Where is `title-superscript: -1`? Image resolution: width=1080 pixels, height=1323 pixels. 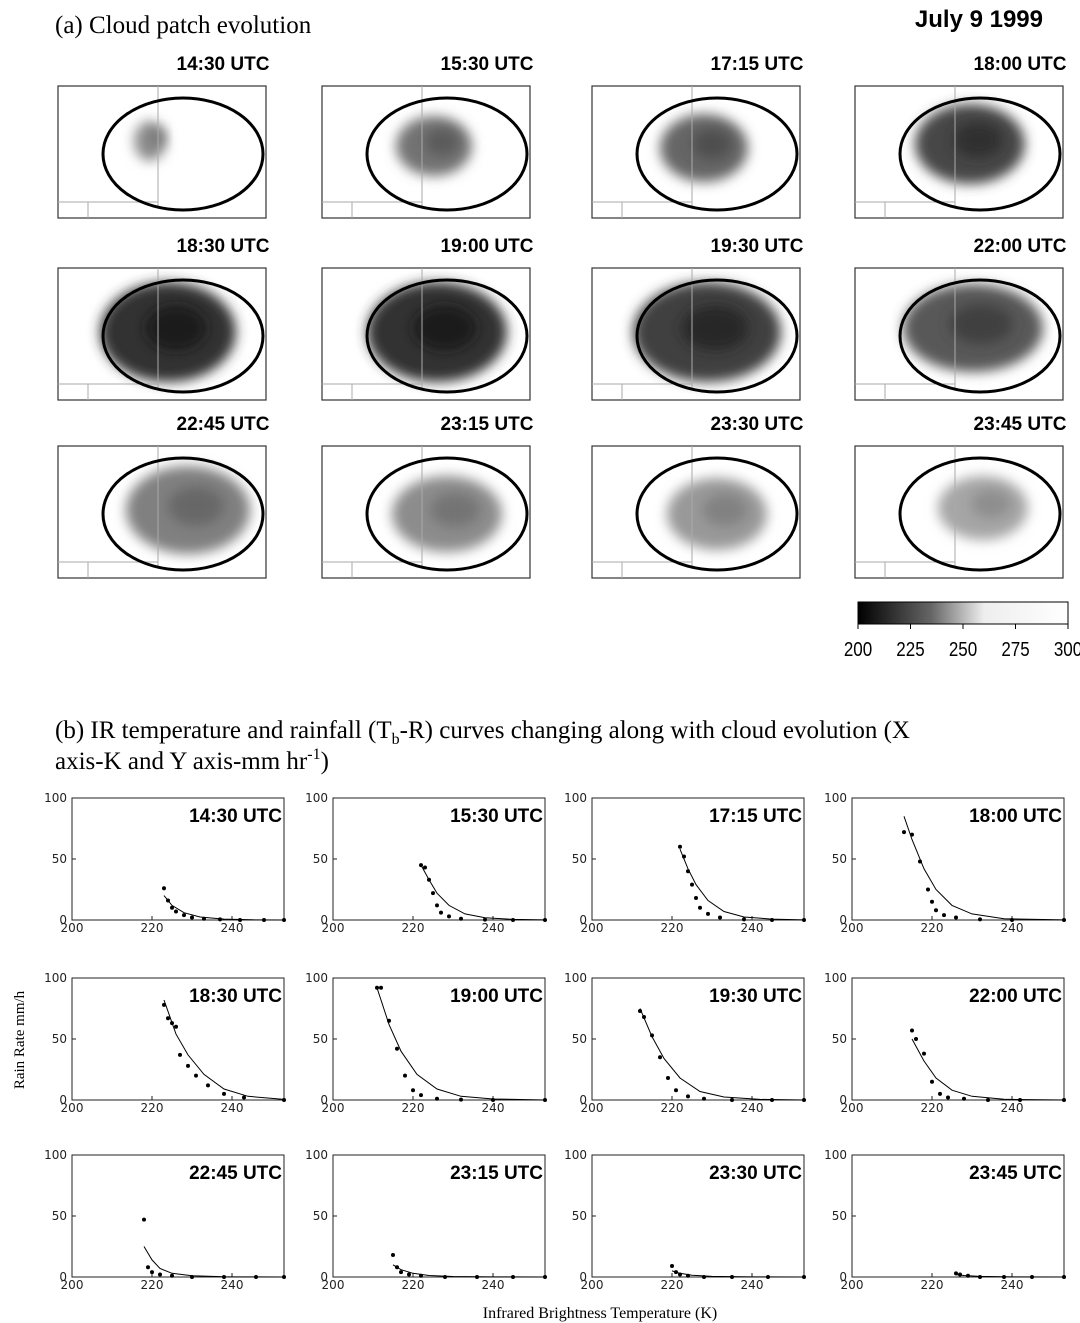
title-superscript: -1 is located at coordinates (313, 754).